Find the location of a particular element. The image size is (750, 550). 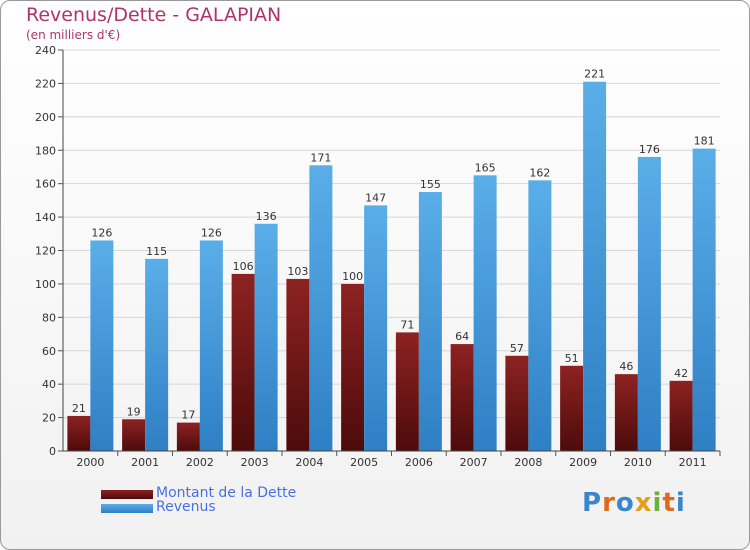

data-label-revenus: 136 is located at coordinates (266, 216).